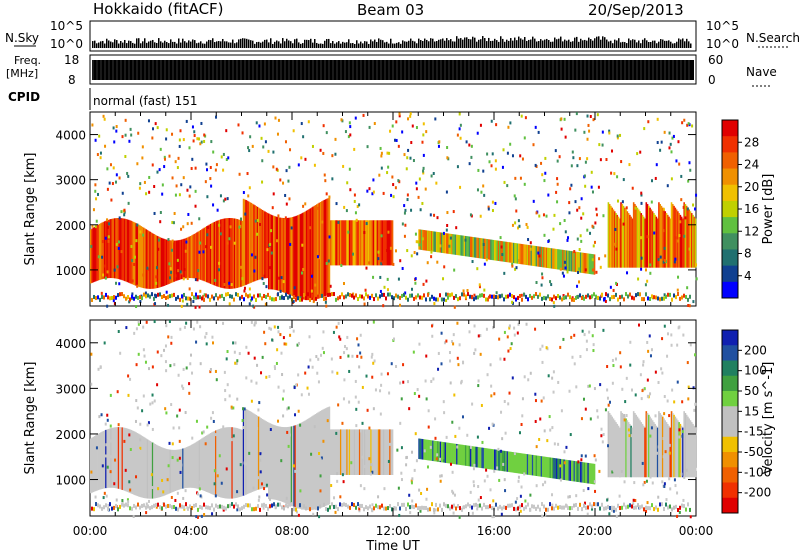 Image resolution: width=800 pixels, height=554 pixels. Describe the element at coordinates (748, 254) in the screenshot. I see `colorbar-tick-label: 8` at that location.